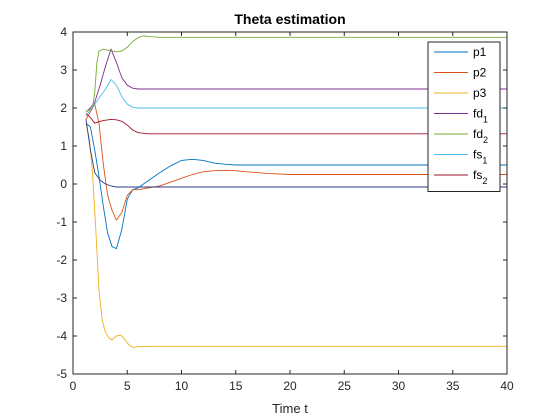 This screenshot has height=420, width=560. What do you see at coordinates (480, 52) in the screenshot?
I see `legend-entry-label: p1` at bounding box center [480, 52].